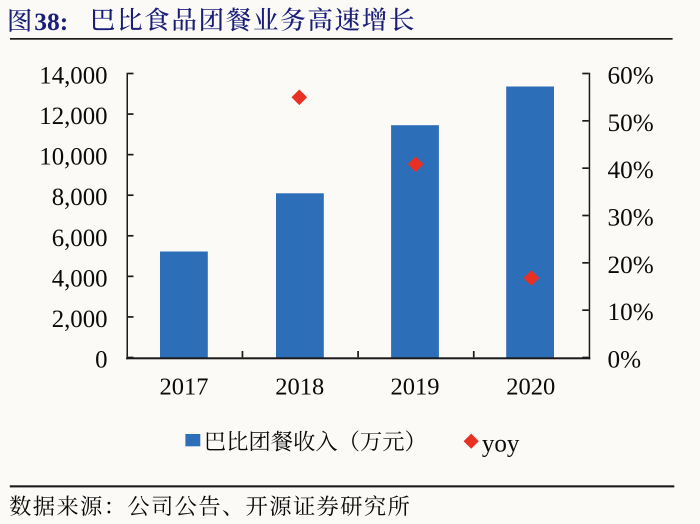 The image size is (700, 524). I want to click on svg-text: 50%, so click(631, 123).